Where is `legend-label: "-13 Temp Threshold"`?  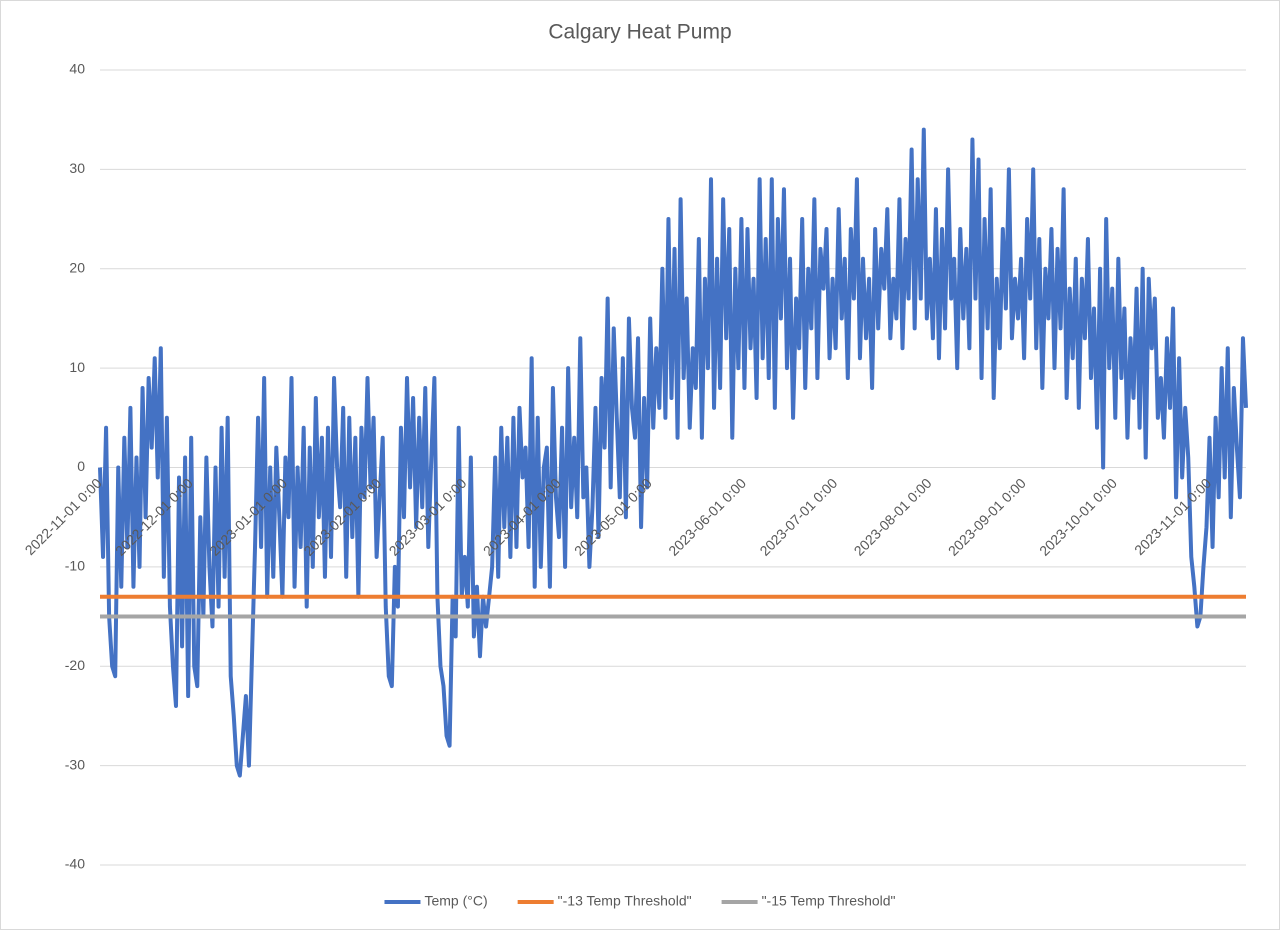 legend-label: "-13 Temp Threshold" is located at coordinates (625, 901).